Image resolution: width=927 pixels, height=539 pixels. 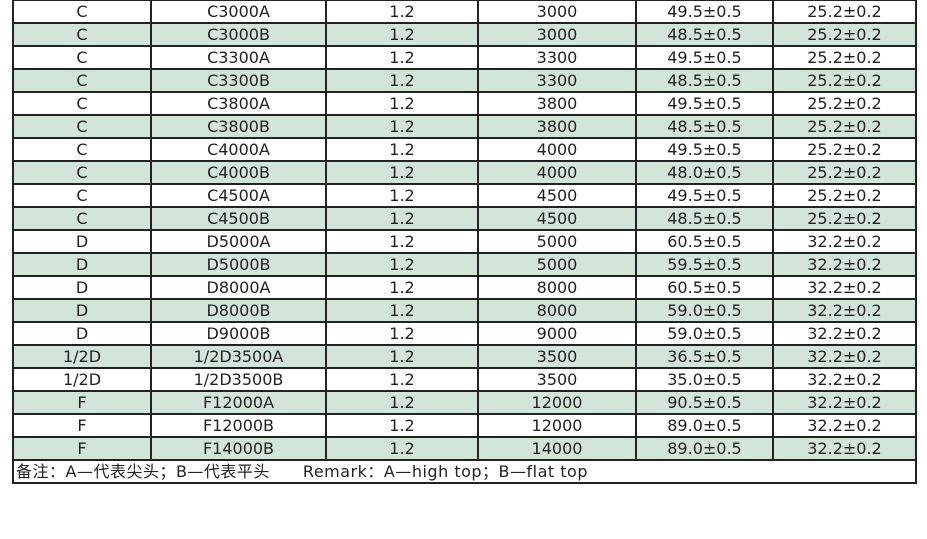 I want to click on cell-capacity: 14000, so click(x=557, y=448).